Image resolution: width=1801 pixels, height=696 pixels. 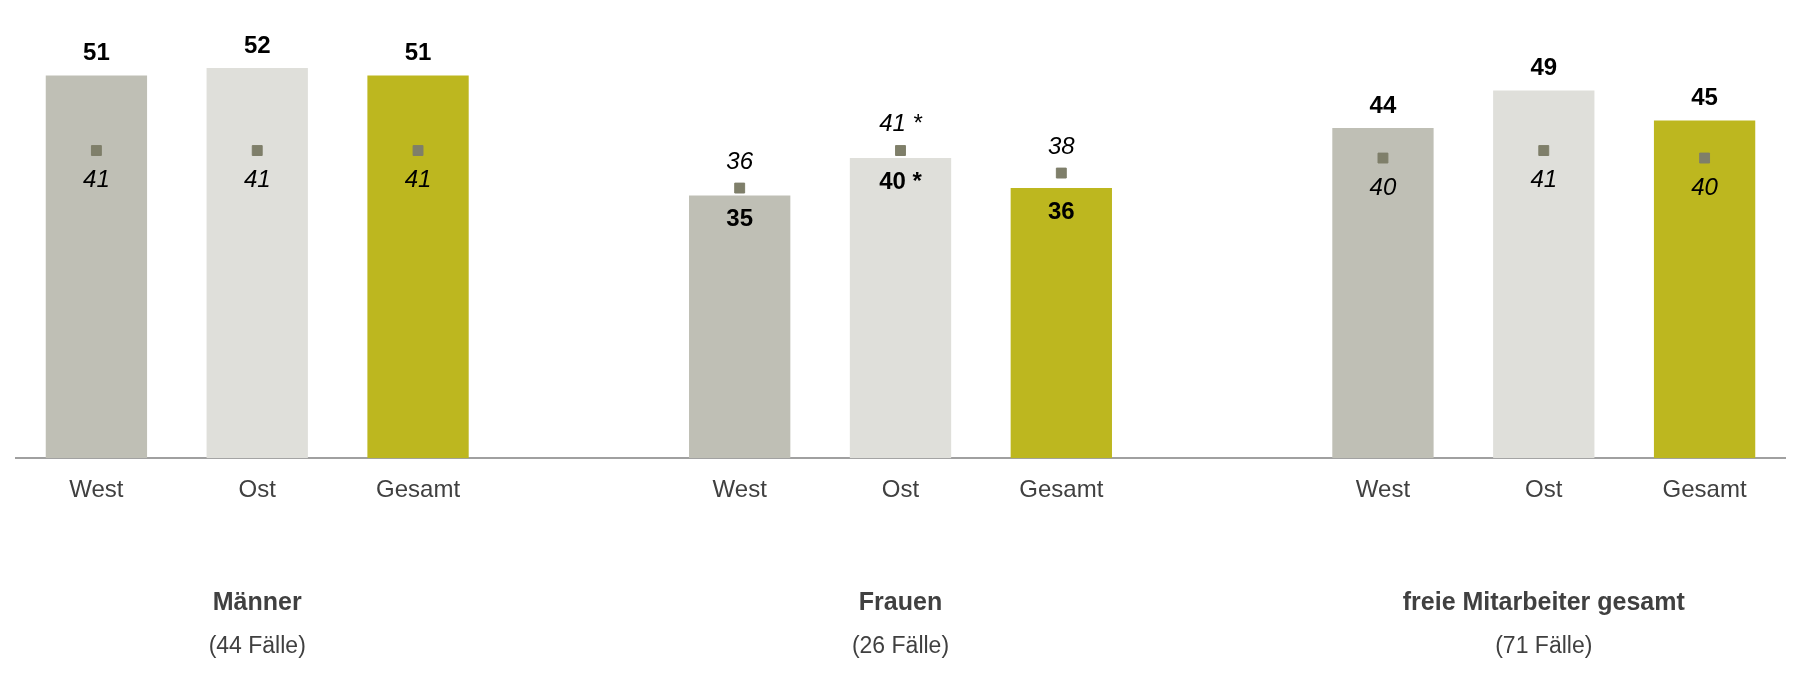 I want to click on data-label: 44, so click(x=1383, y=104).